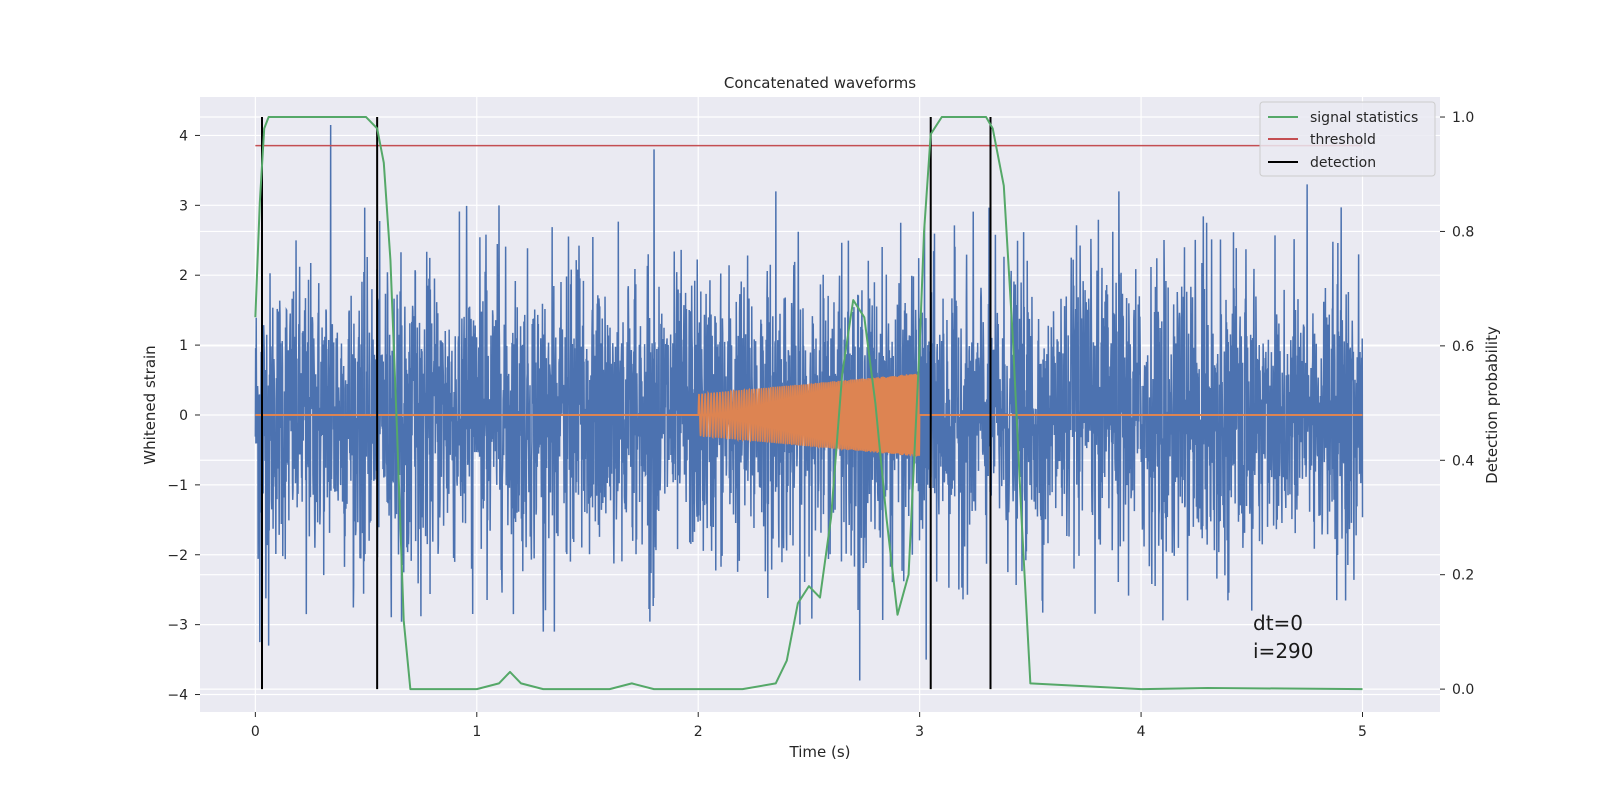 The height and width of the screenshot is (800, 1600). I want to click on x-tick-label: 2, so click(698, 732).